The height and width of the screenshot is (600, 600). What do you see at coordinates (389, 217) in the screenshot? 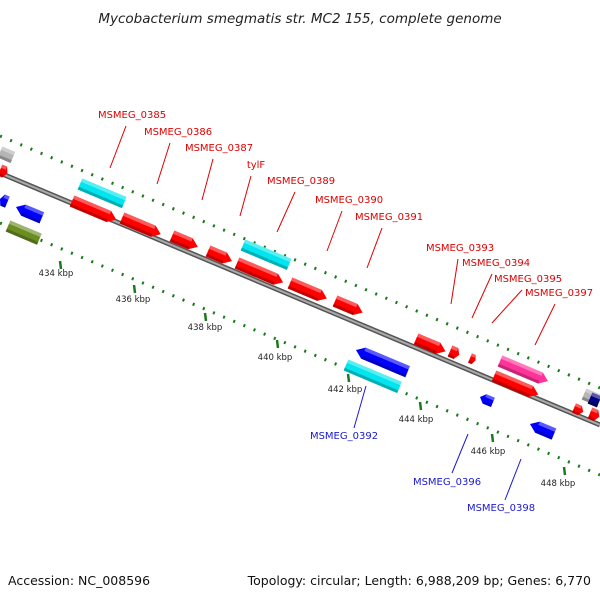
I see `gene-label: MSMEG_0391` at bounding box center [389, 217].